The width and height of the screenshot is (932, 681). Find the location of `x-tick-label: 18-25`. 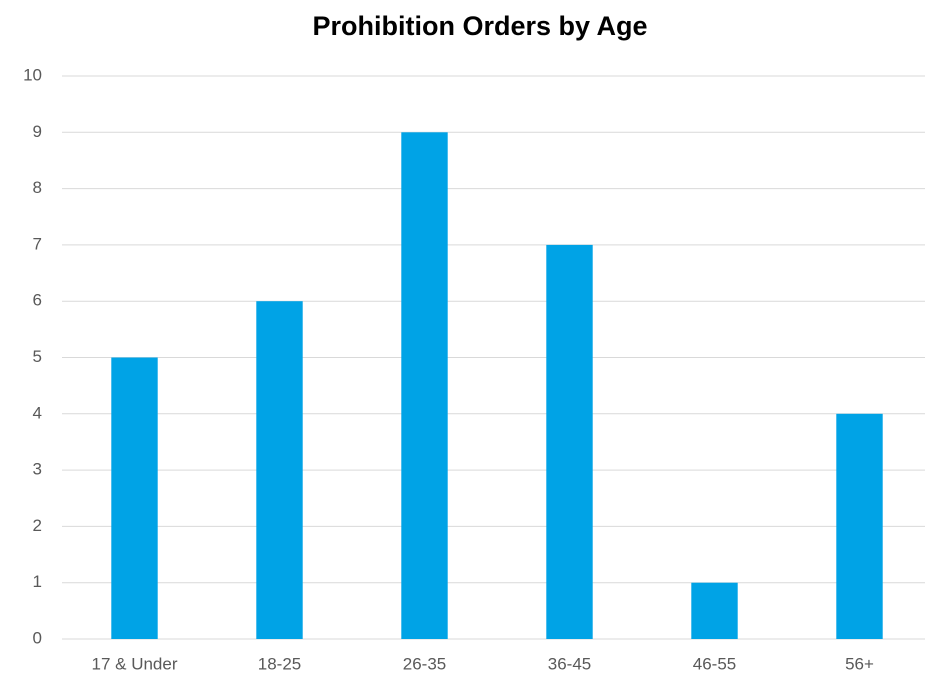

x-tick-label: 18-25 is located at coordinates (279, 663).